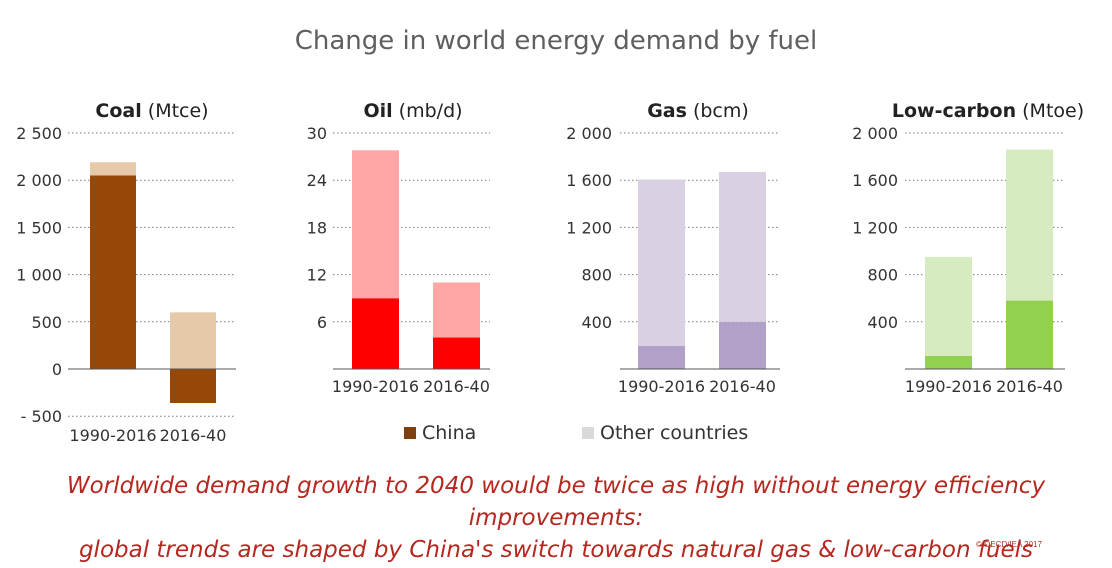  Describe the element at coordinates (193, 340) in the screenshot. I see `bar-coal-2016-40-other-countries` at that location.